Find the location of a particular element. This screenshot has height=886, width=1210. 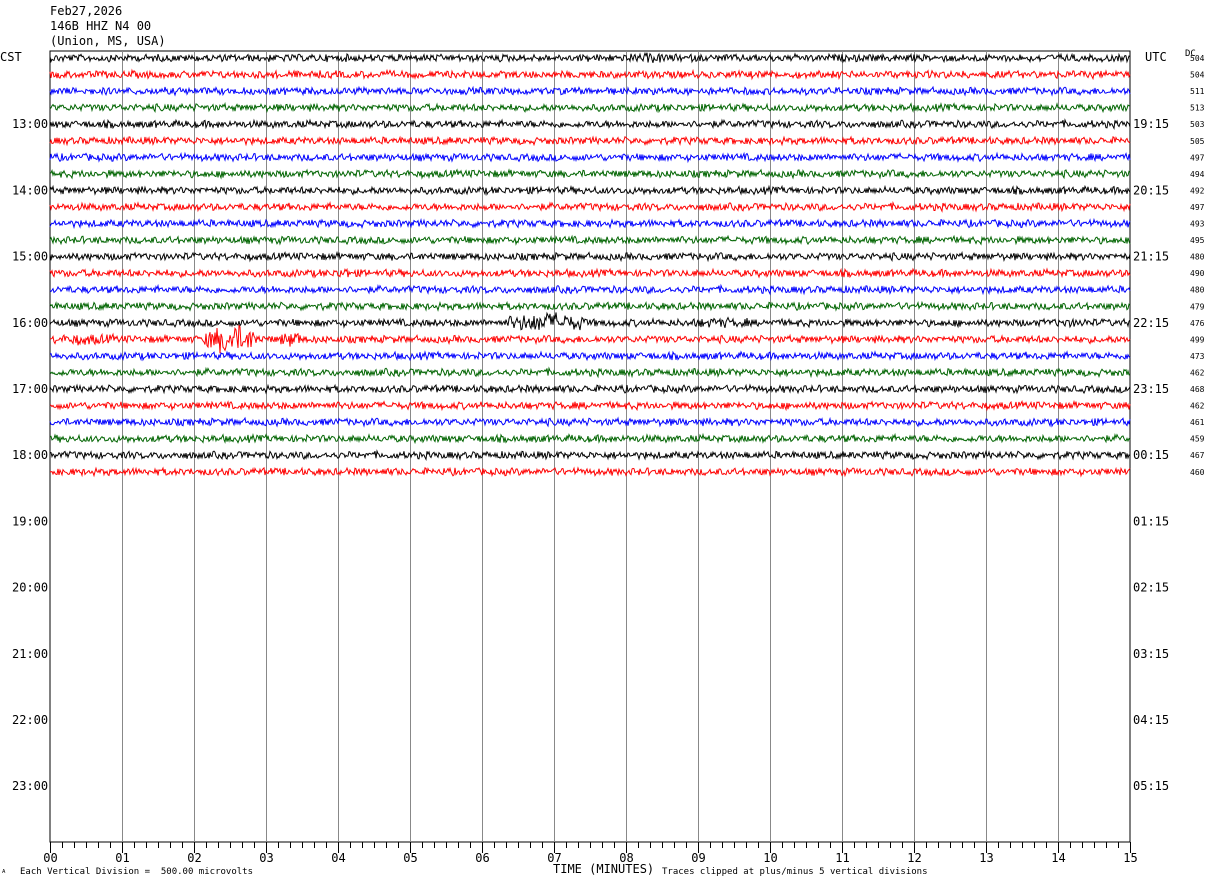

dc-offset-label: 461 is located at coordinates (1197, 422).